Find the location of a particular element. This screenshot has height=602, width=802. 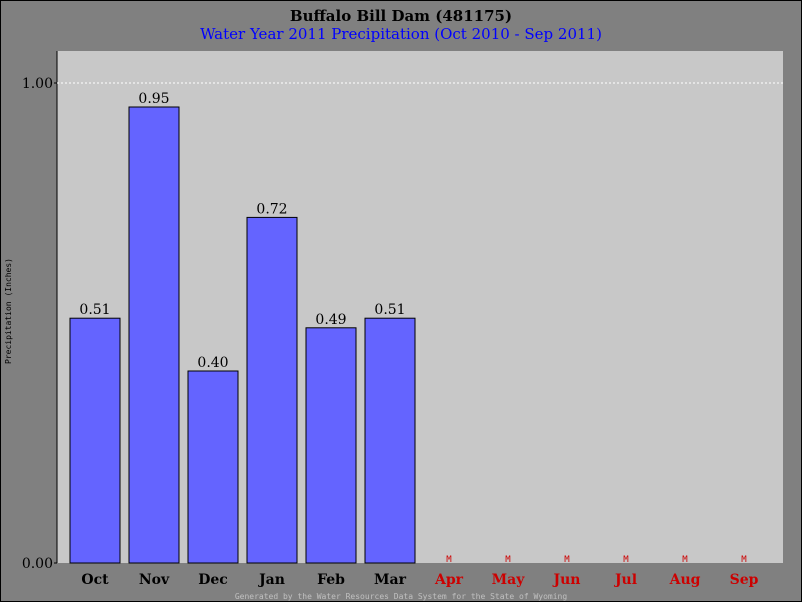

x-tick-label-sep: Sep is located at coordinates (744, 580).